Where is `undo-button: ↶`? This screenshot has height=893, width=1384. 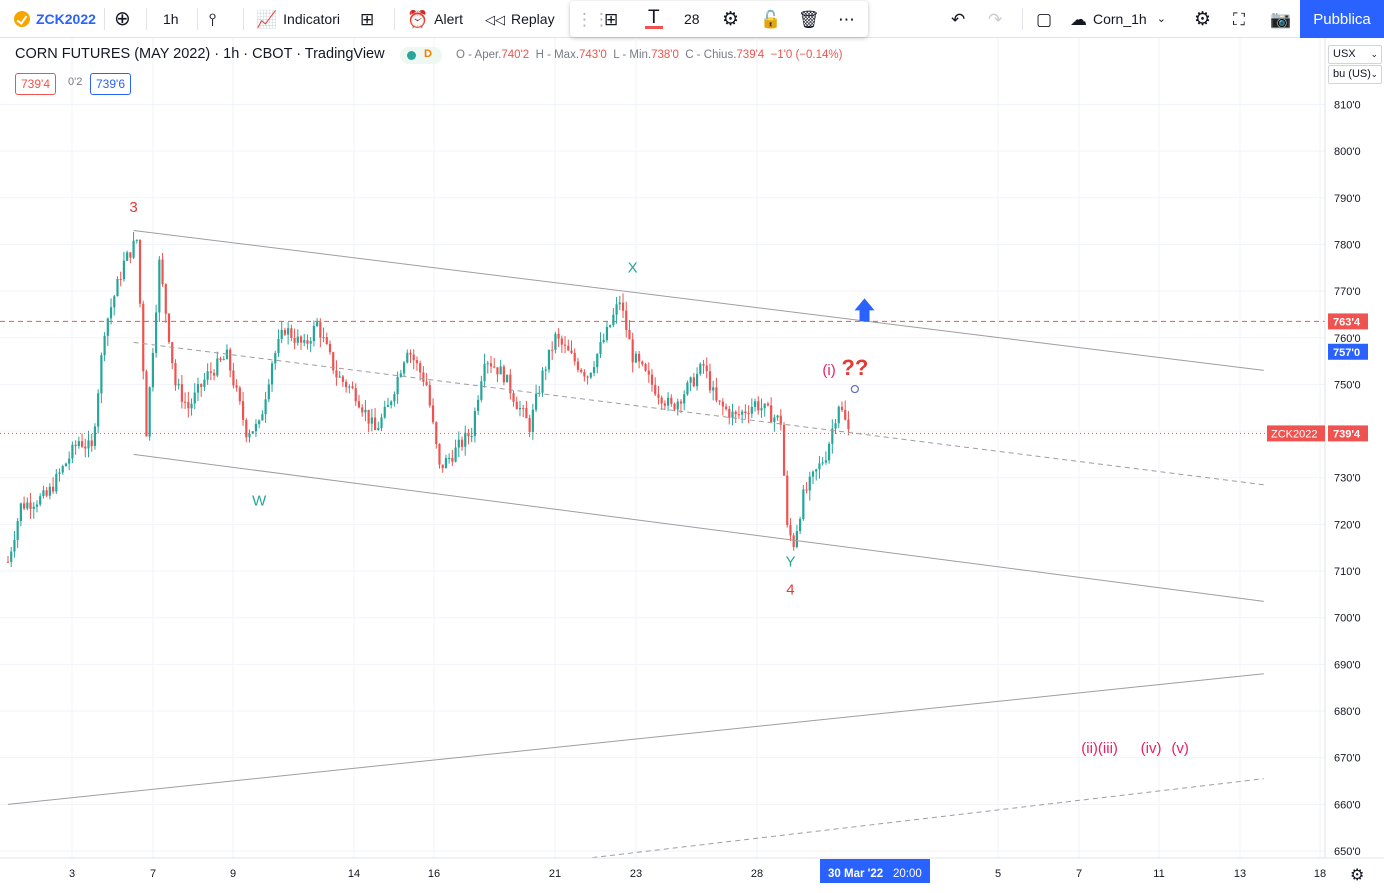
undo-button: ↶ is located at coordinates (961, 19).